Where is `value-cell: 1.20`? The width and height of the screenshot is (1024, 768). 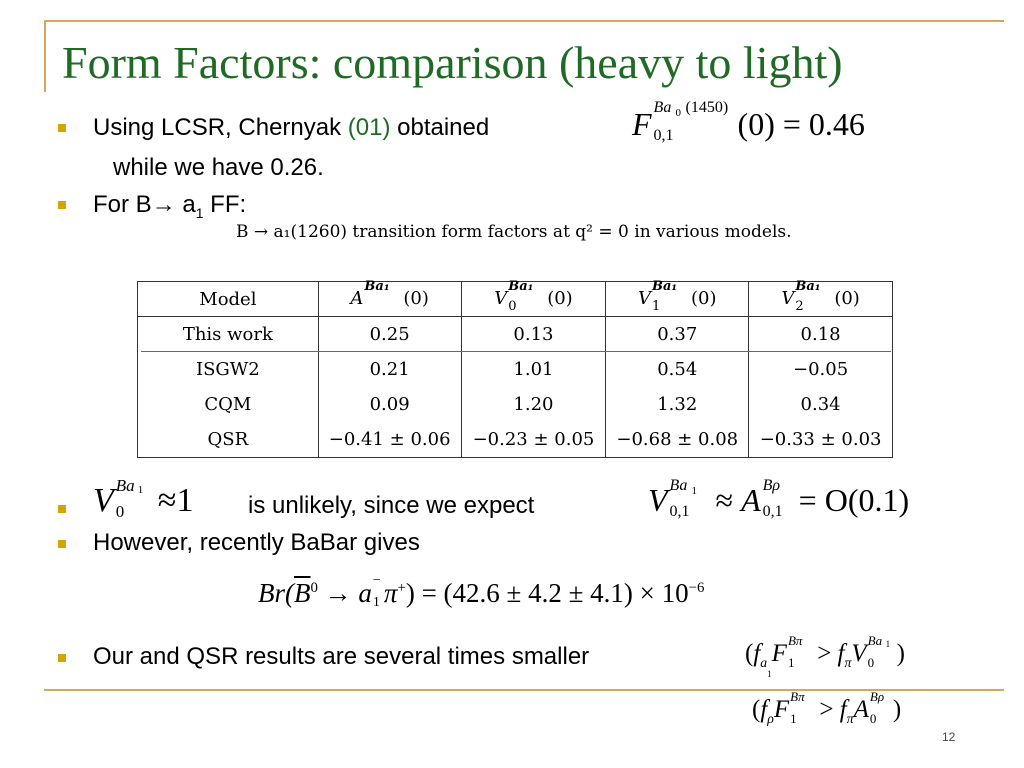
value-cell: 1.20 is located at coordinates (533, 404).